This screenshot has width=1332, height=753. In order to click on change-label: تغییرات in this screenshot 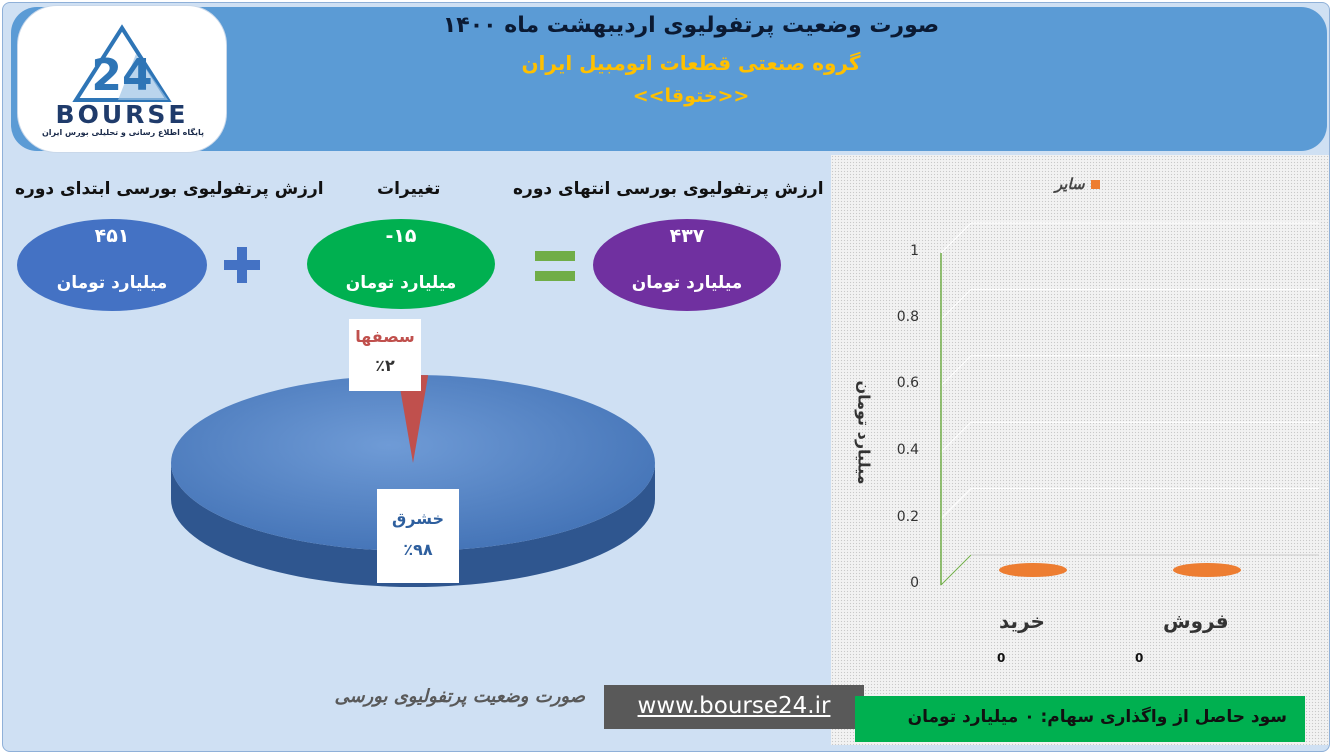, I will do `click(409, 189)`.